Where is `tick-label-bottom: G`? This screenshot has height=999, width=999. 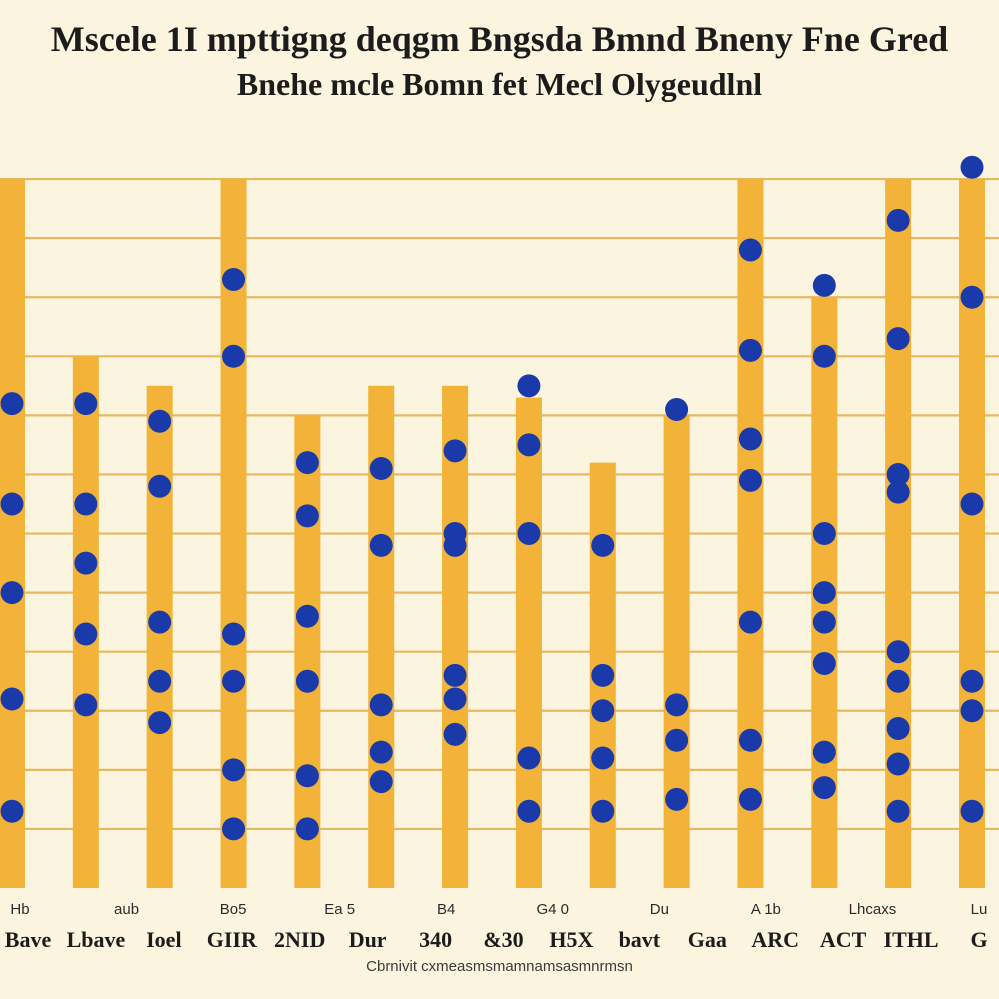 tick-label-bottom: G is located at coordinates (978, 939).